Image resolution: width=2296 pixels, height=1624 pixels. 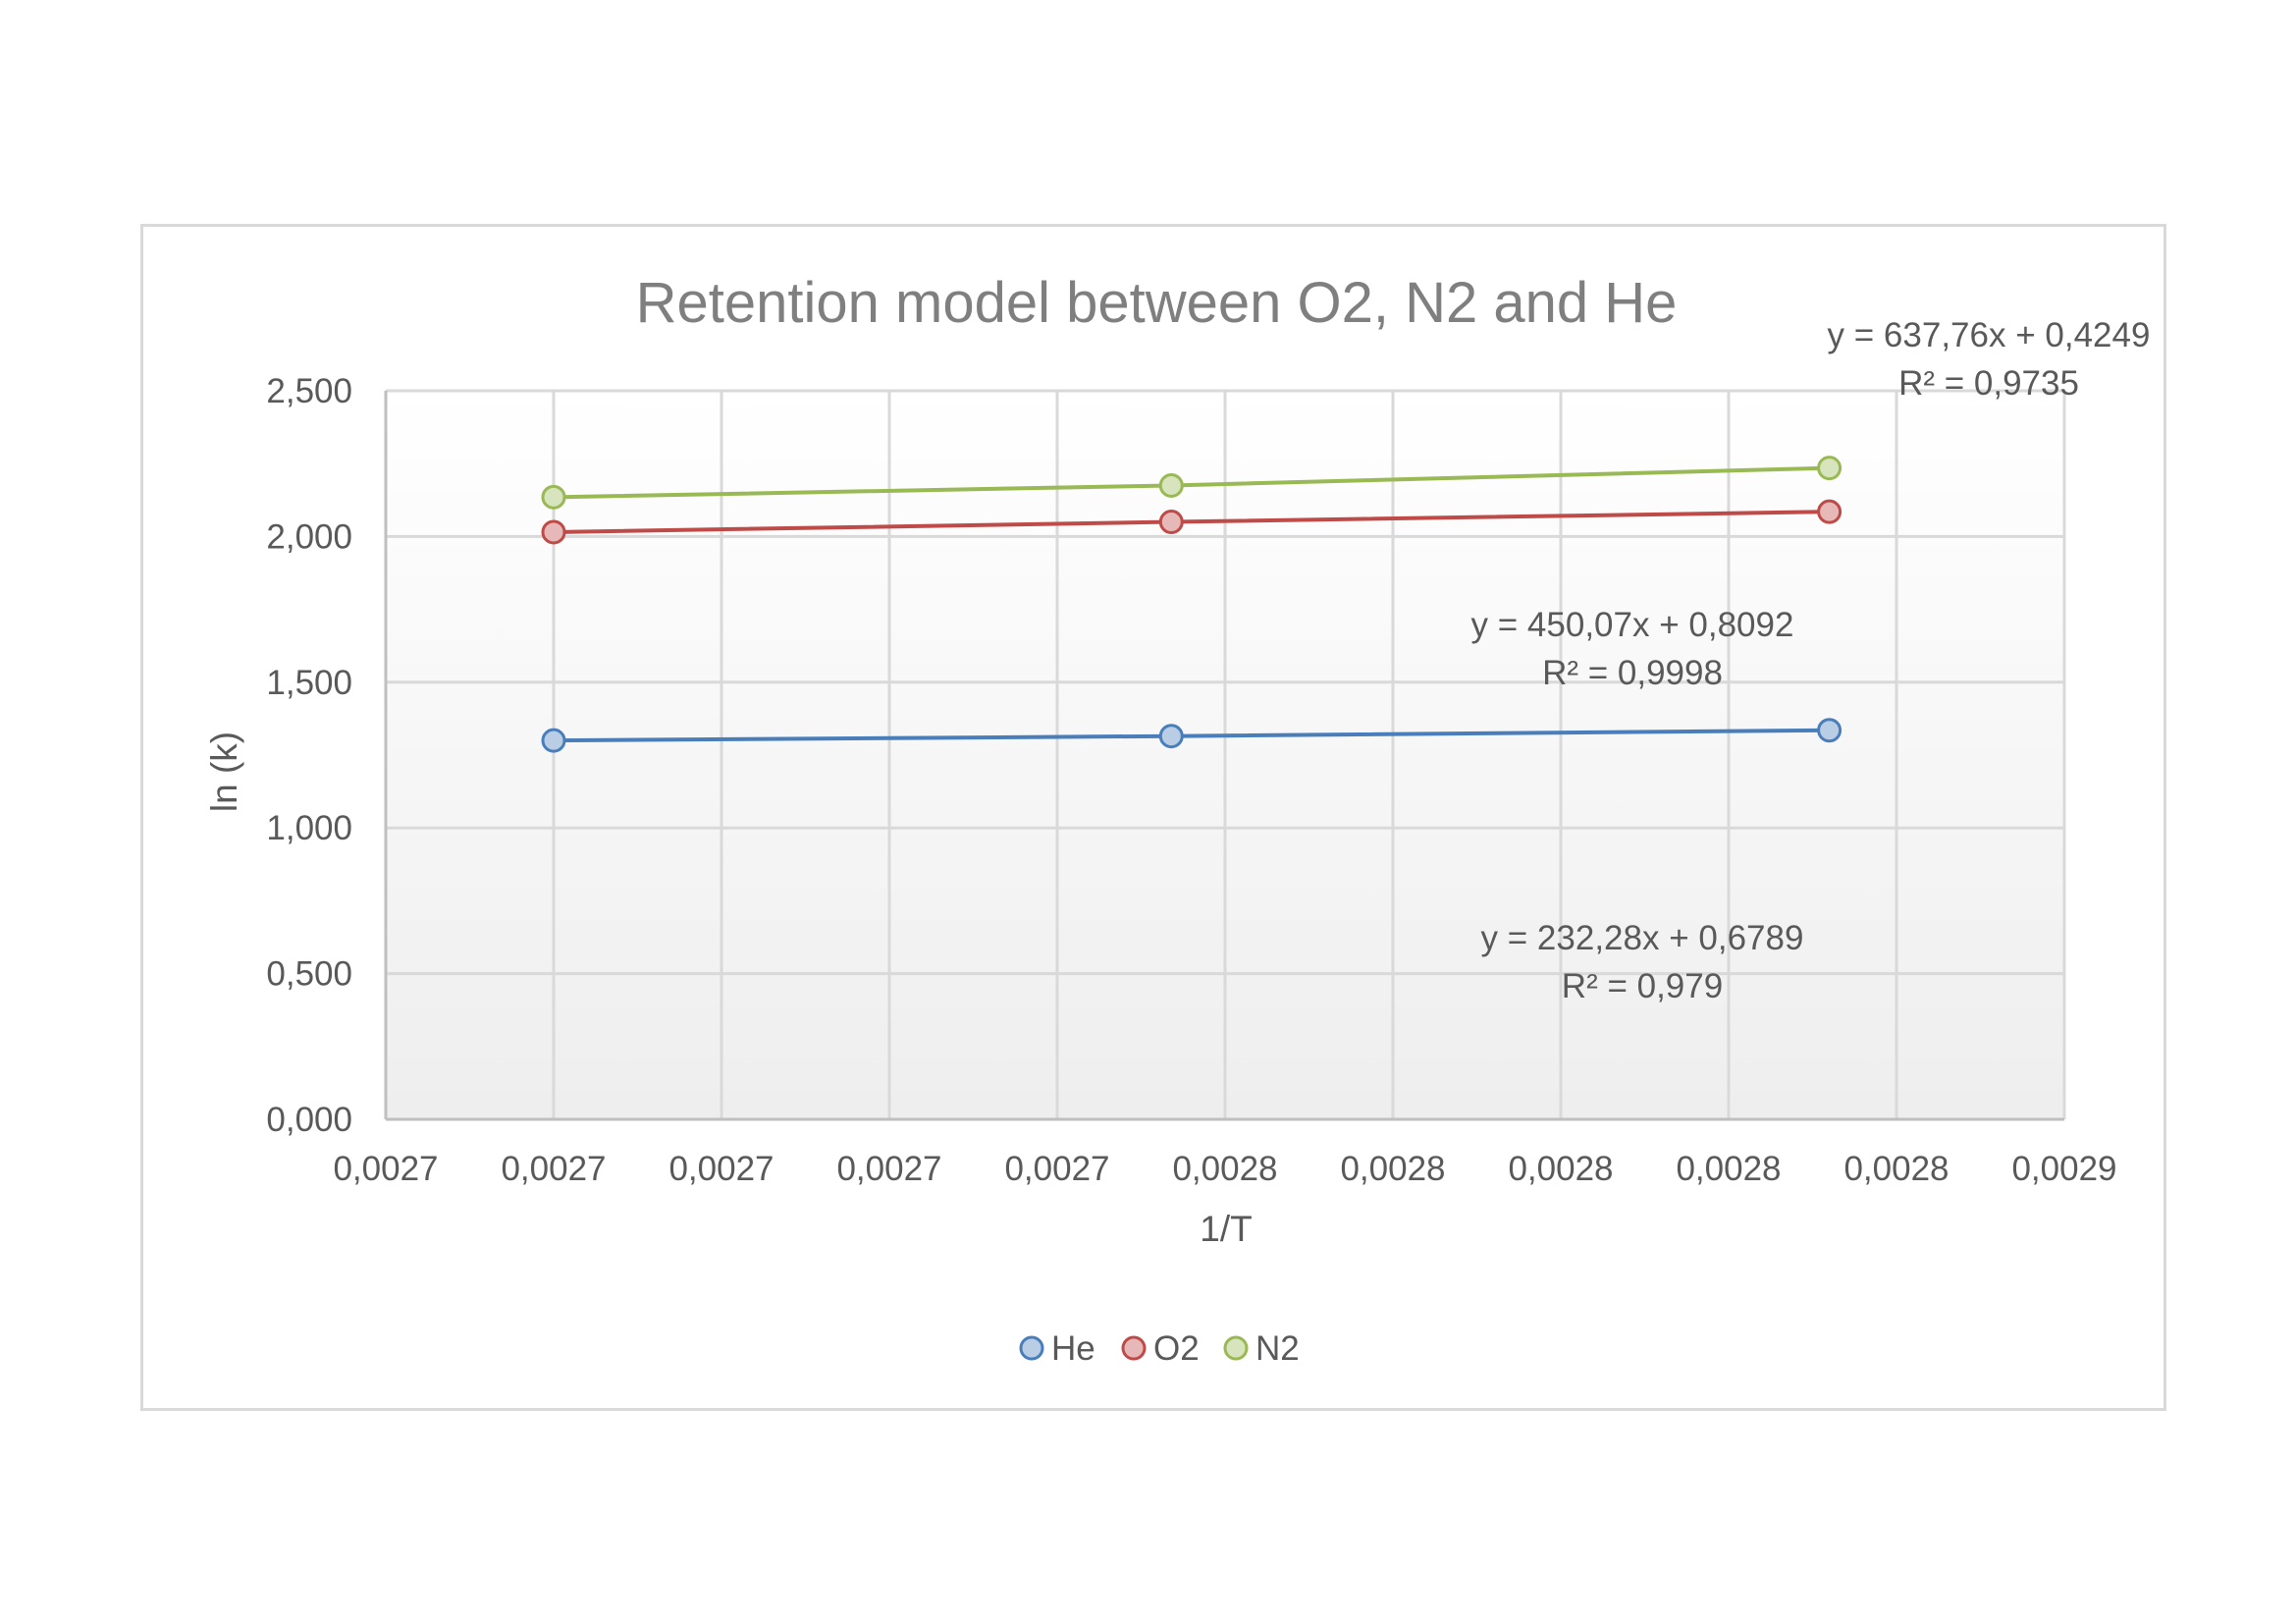 What do you see at coordinates (1157, 303) in the screenshot?
I see `chart-title: Retention model between O2, N2 and He` at bounding box center [1157, 303].